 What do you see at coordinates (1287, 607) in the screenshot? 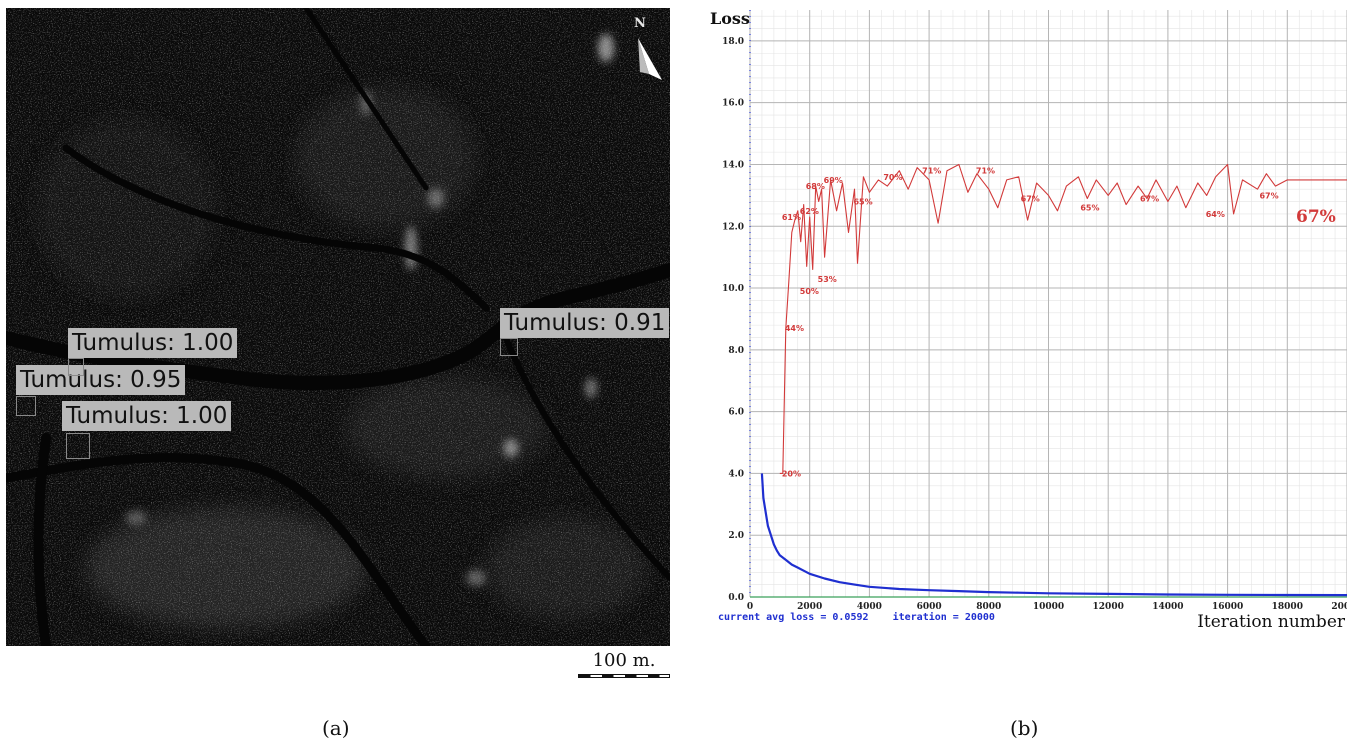
I see `x-tick-label: 18000` at bounding box center [1287, 607].